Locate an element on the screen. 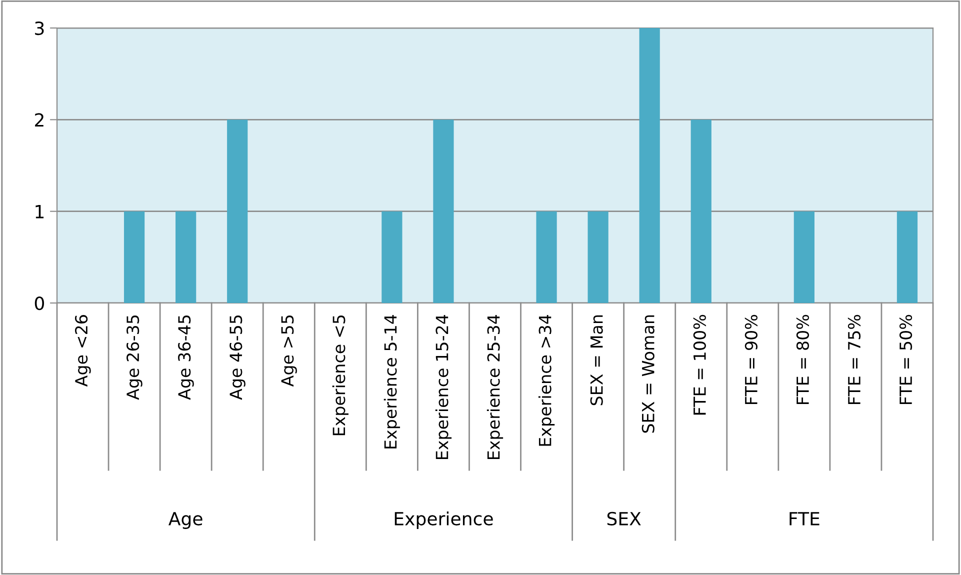 The width and height of the screenshot is (961, 575). x-tick-label: FTE = 50% is located at coordinates (905, 359).